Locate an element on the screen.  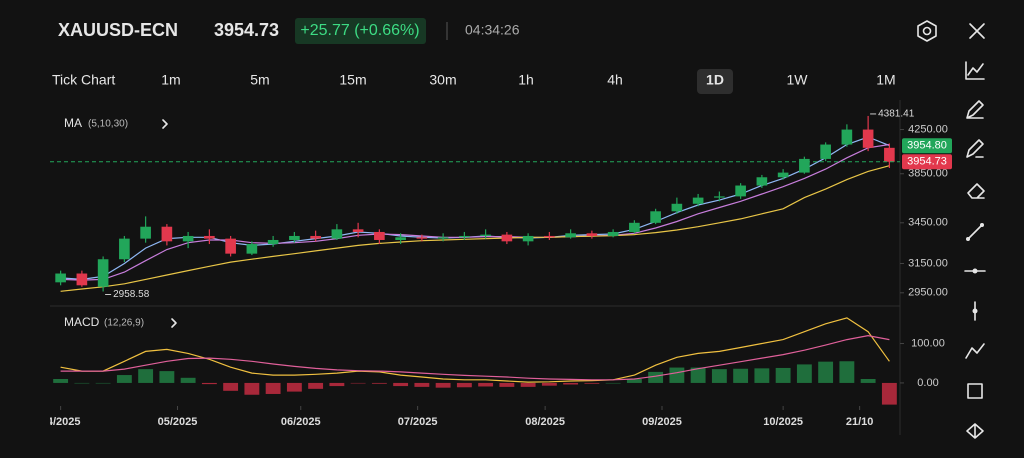
settings-button is located at coordinates (927, 31).